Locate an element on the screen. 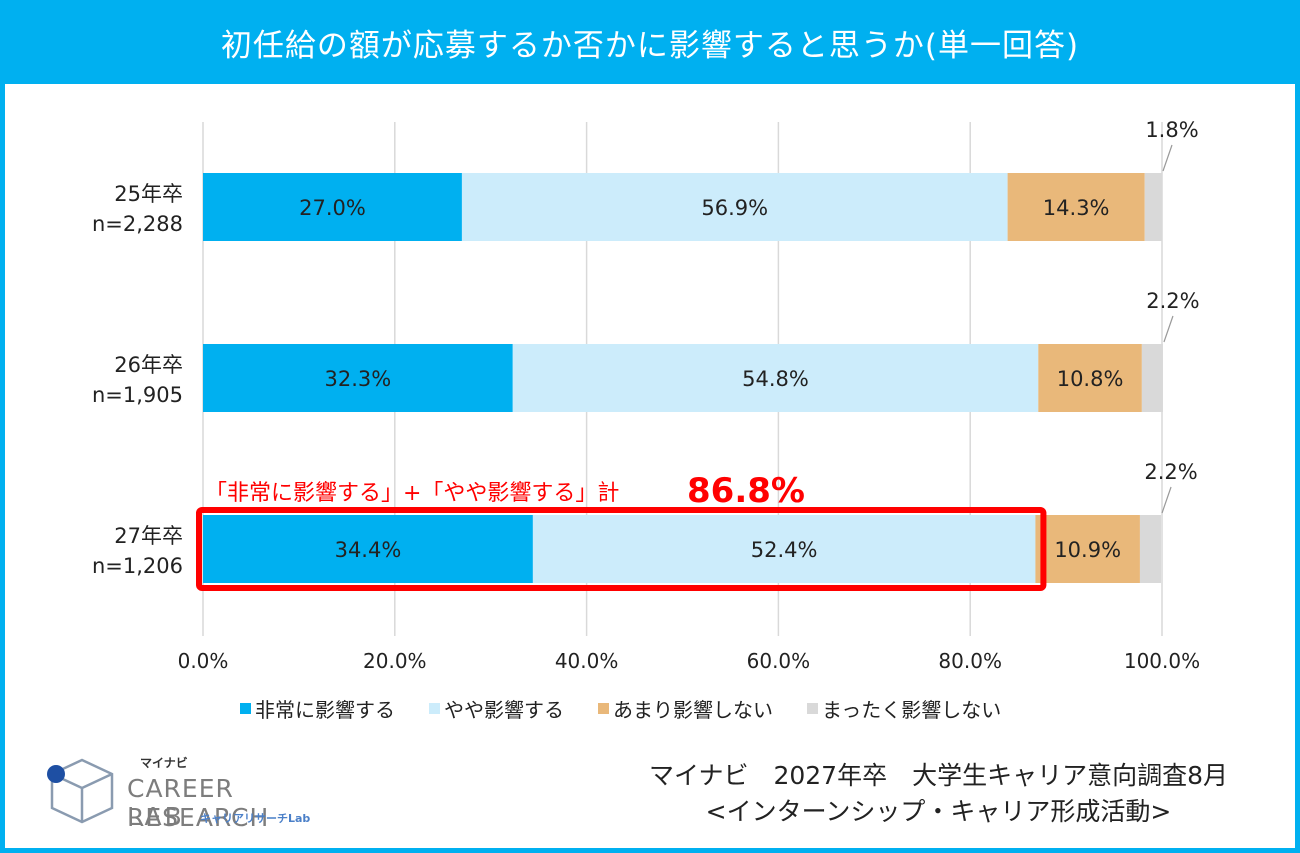 The height and width of the screenshot is (853, 1300). legend-item-very: 非常に影響する is located at coordinates (317, 708).